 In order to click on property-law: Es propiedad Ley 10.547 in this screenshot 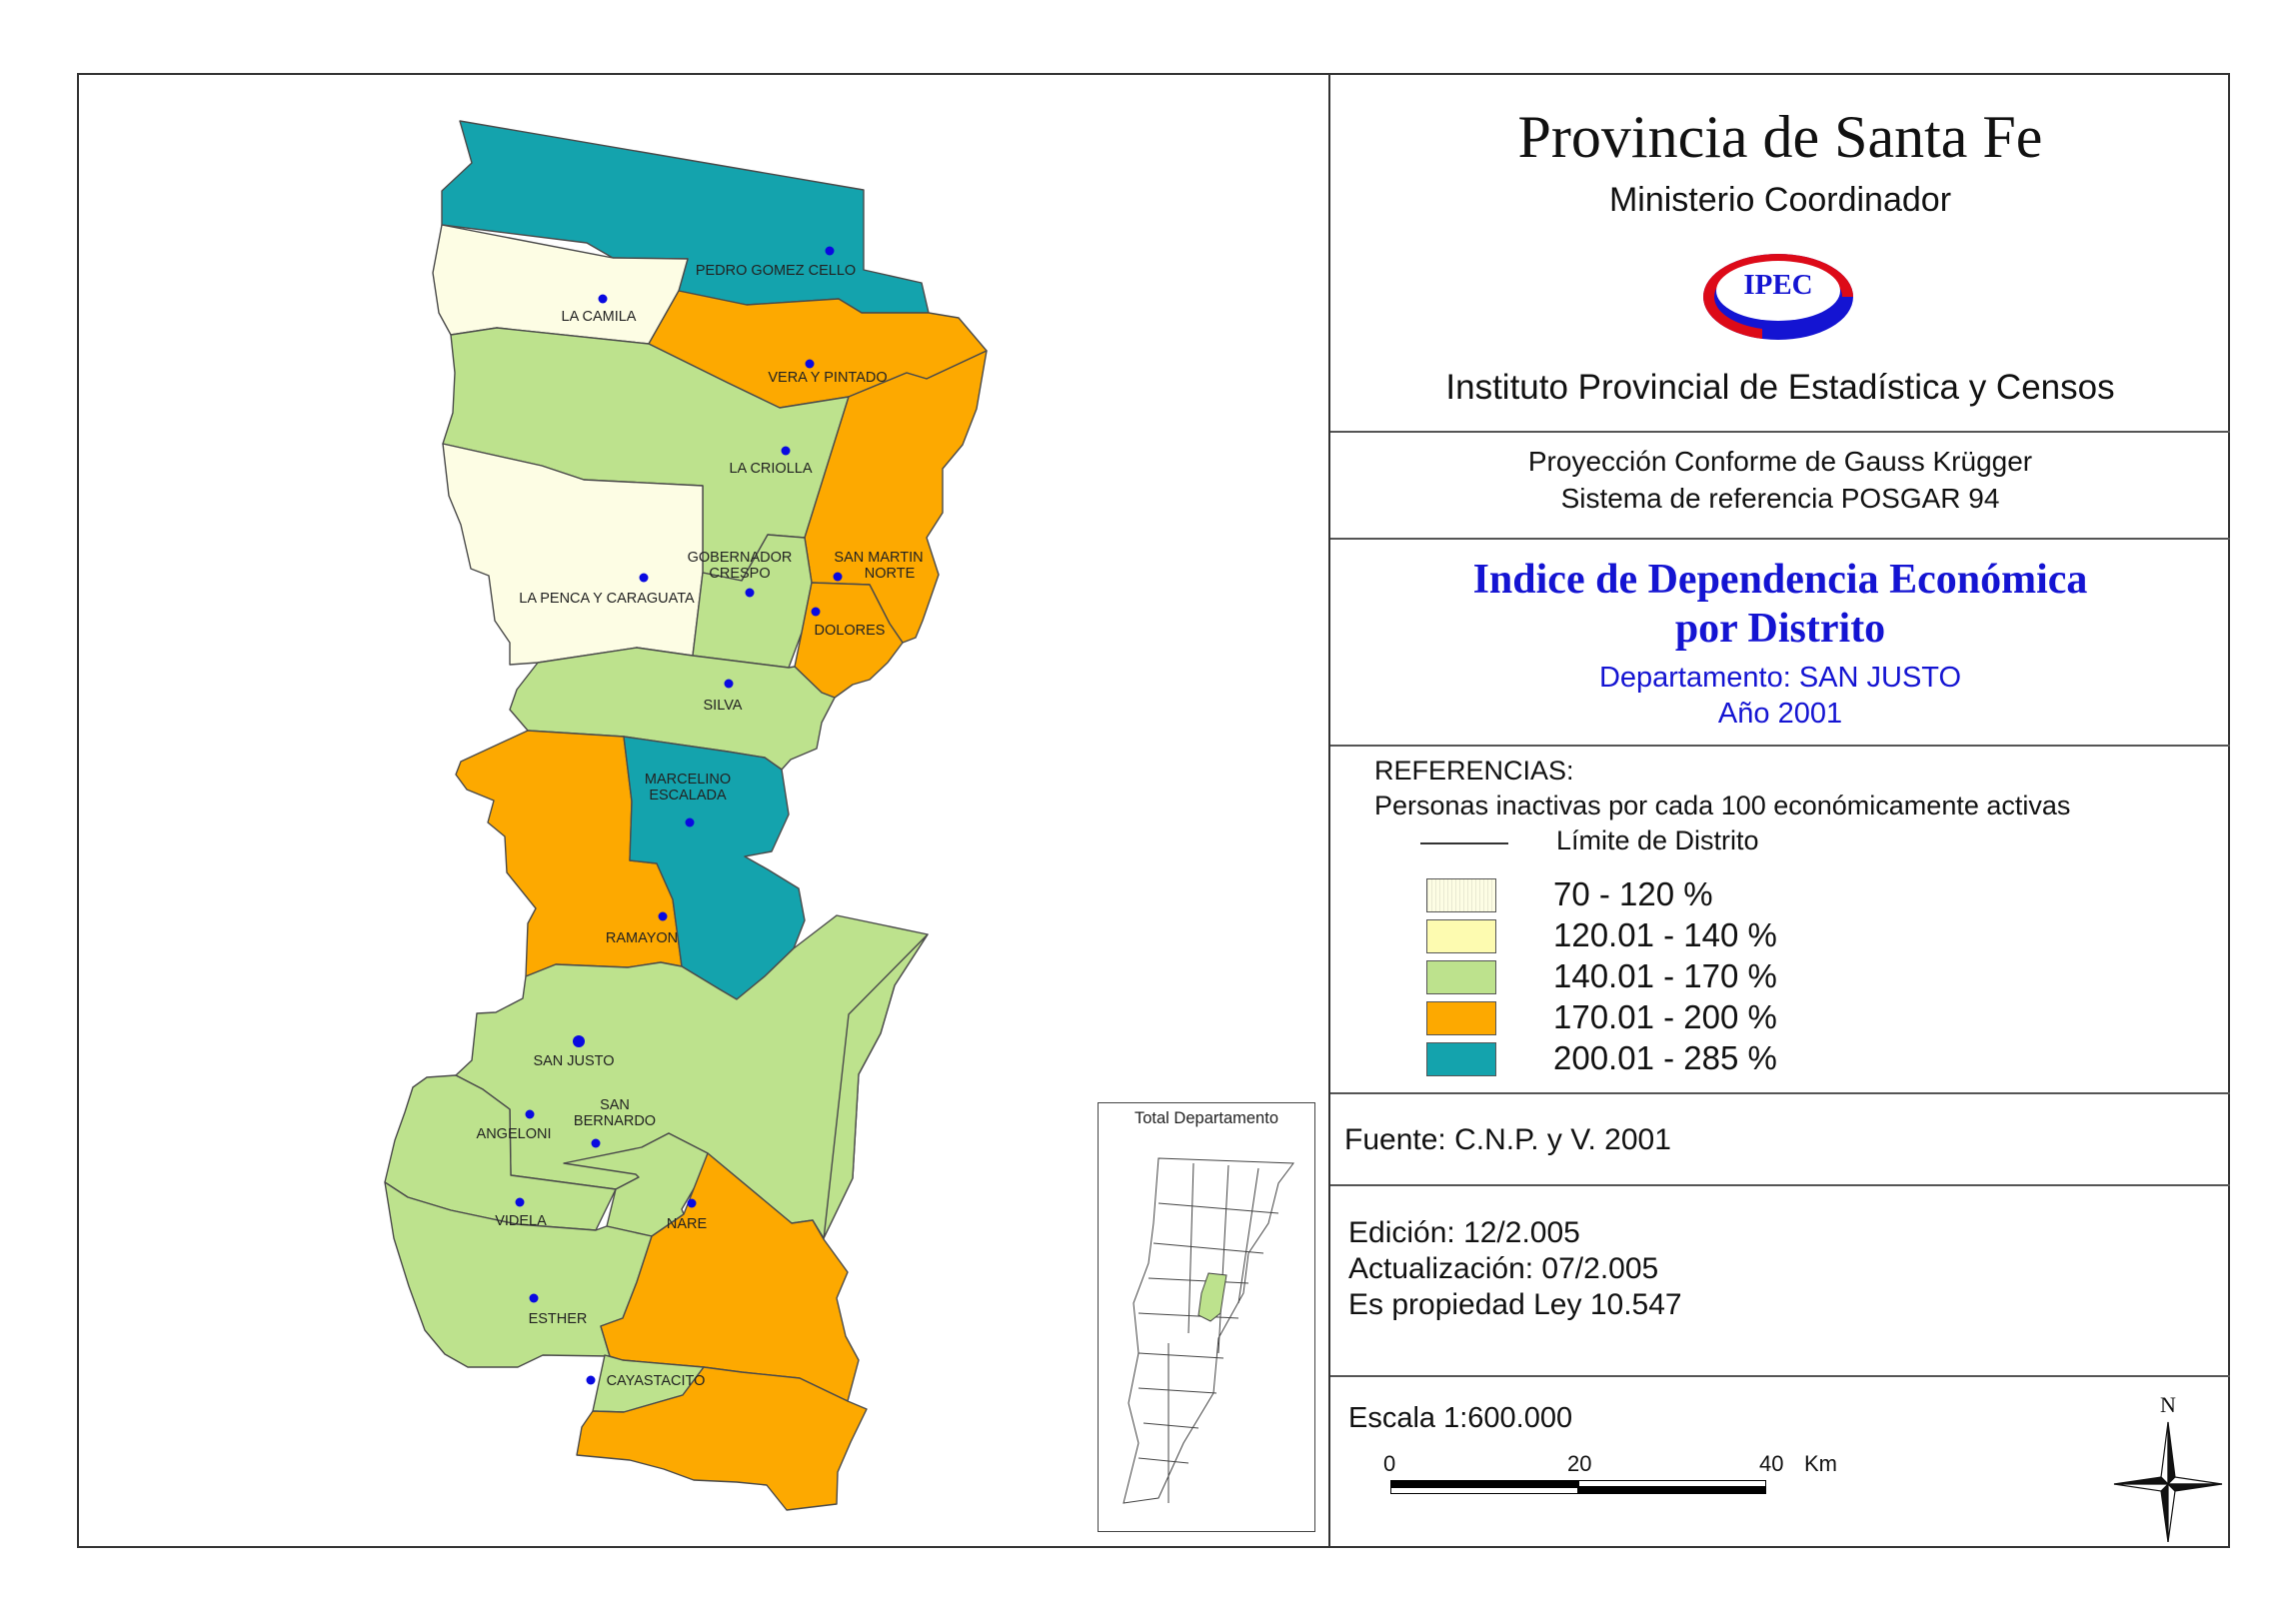, I will do `click(1515, 1304)`.